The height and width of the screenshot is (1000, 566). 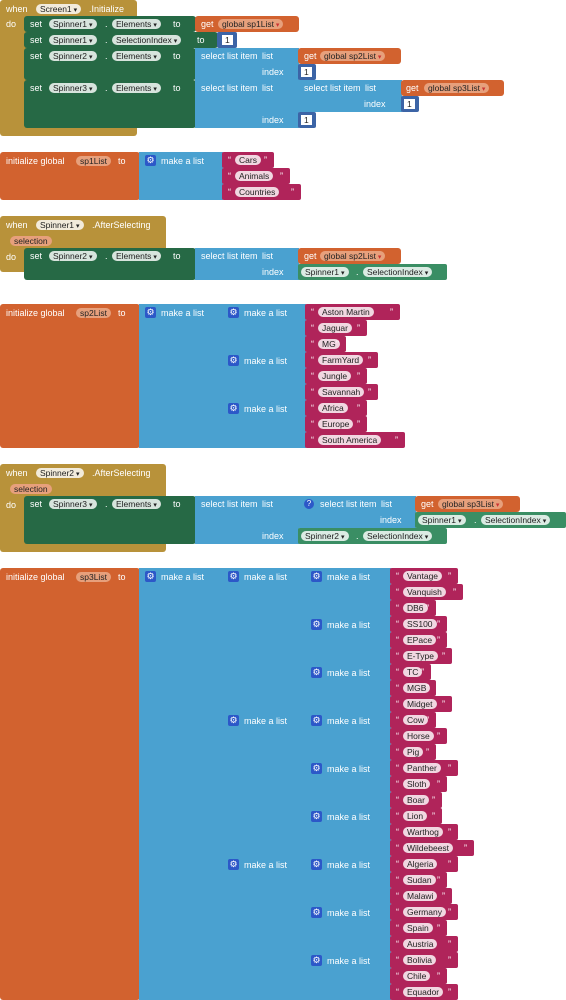 What do you see at coordinates (333, 408) in the screenshot?
I see `text-string-value: Africa` at bounding box center [333, 408].